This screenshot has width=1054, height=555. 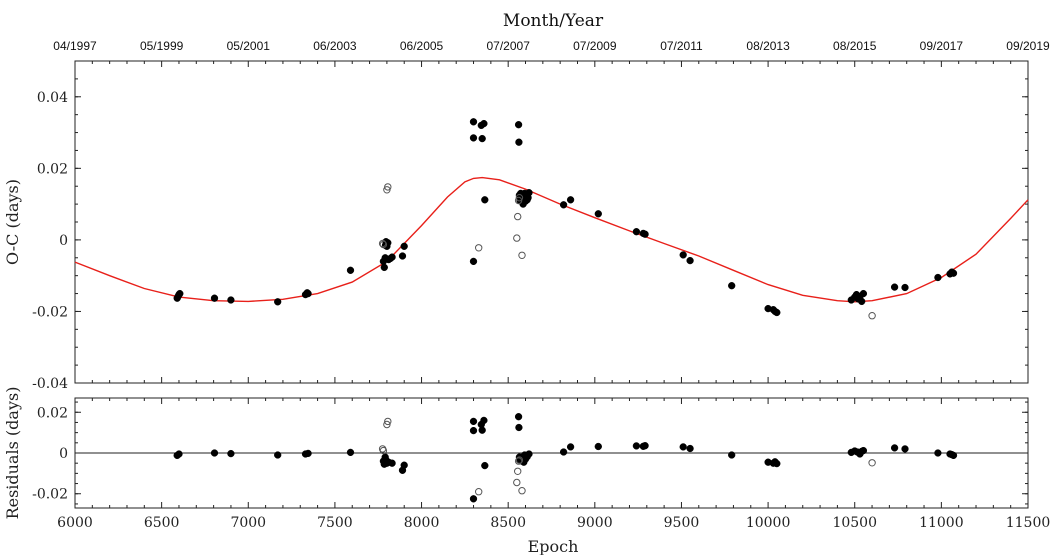 I want to click on top-axis-title: Month/Year, so click(x=553, y=21).